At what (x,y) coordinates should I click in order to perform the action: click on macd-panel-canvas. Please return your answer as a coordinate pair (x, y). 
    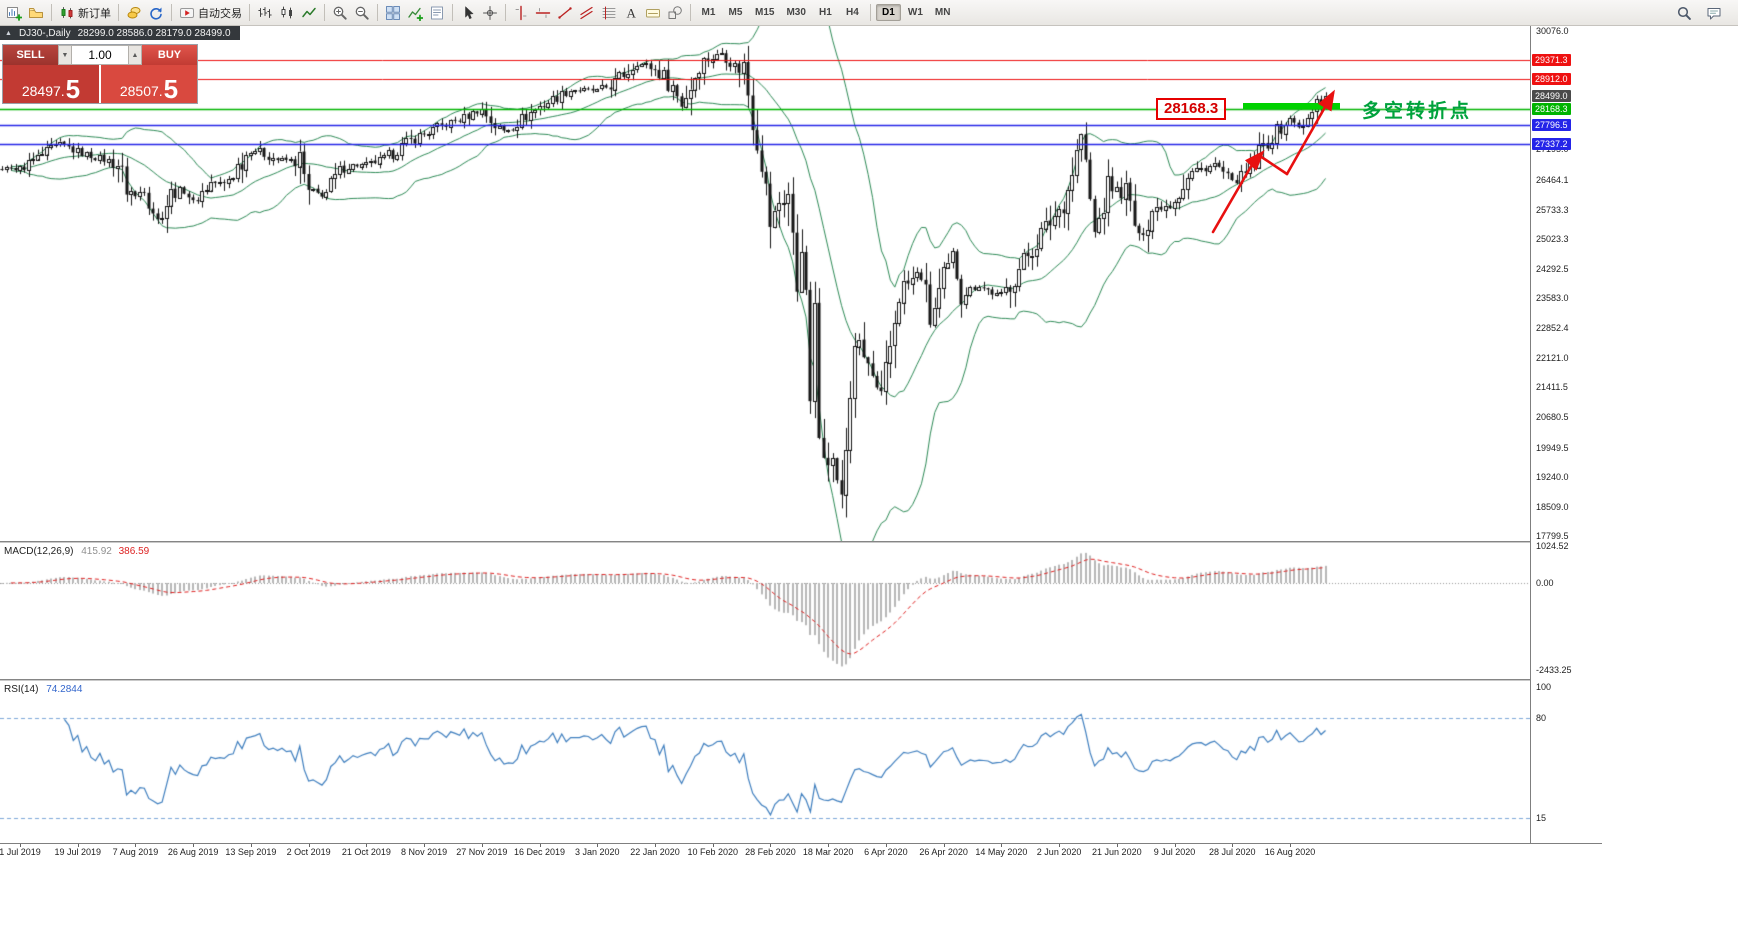
    Looking at the image, I should click on (765, 611).